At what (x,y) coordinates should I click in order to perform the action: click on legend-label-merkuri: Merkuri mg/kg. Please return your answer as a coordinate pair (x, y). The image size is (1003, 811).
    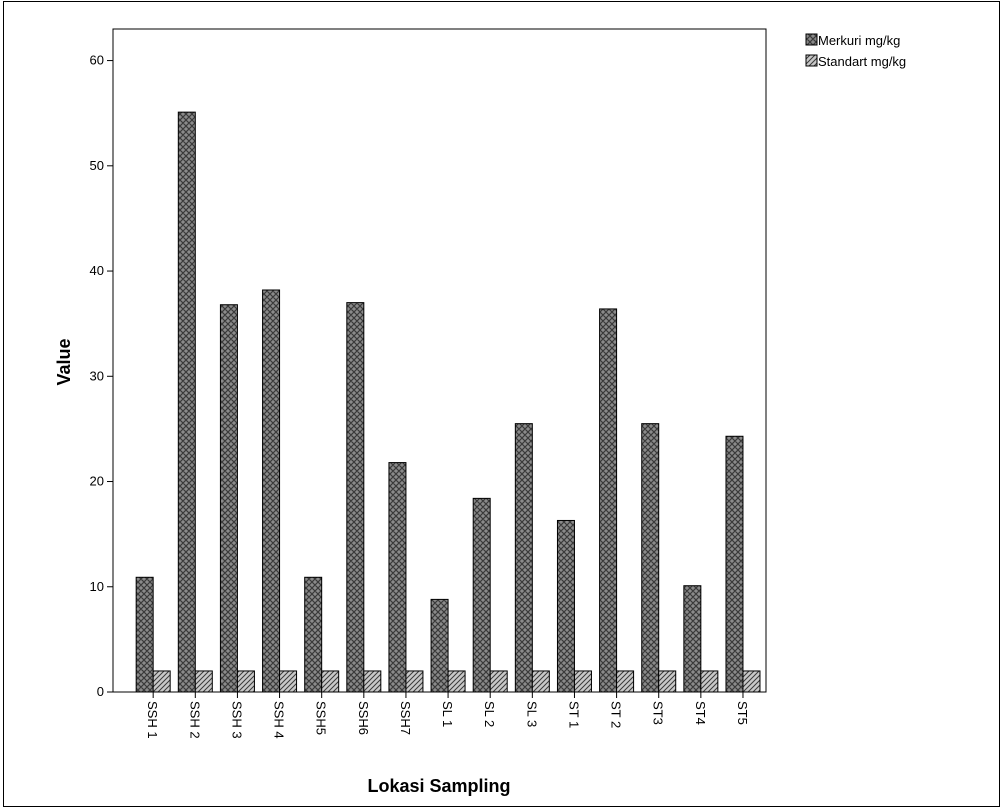
    Looking at the image, I should click on (859, 40).